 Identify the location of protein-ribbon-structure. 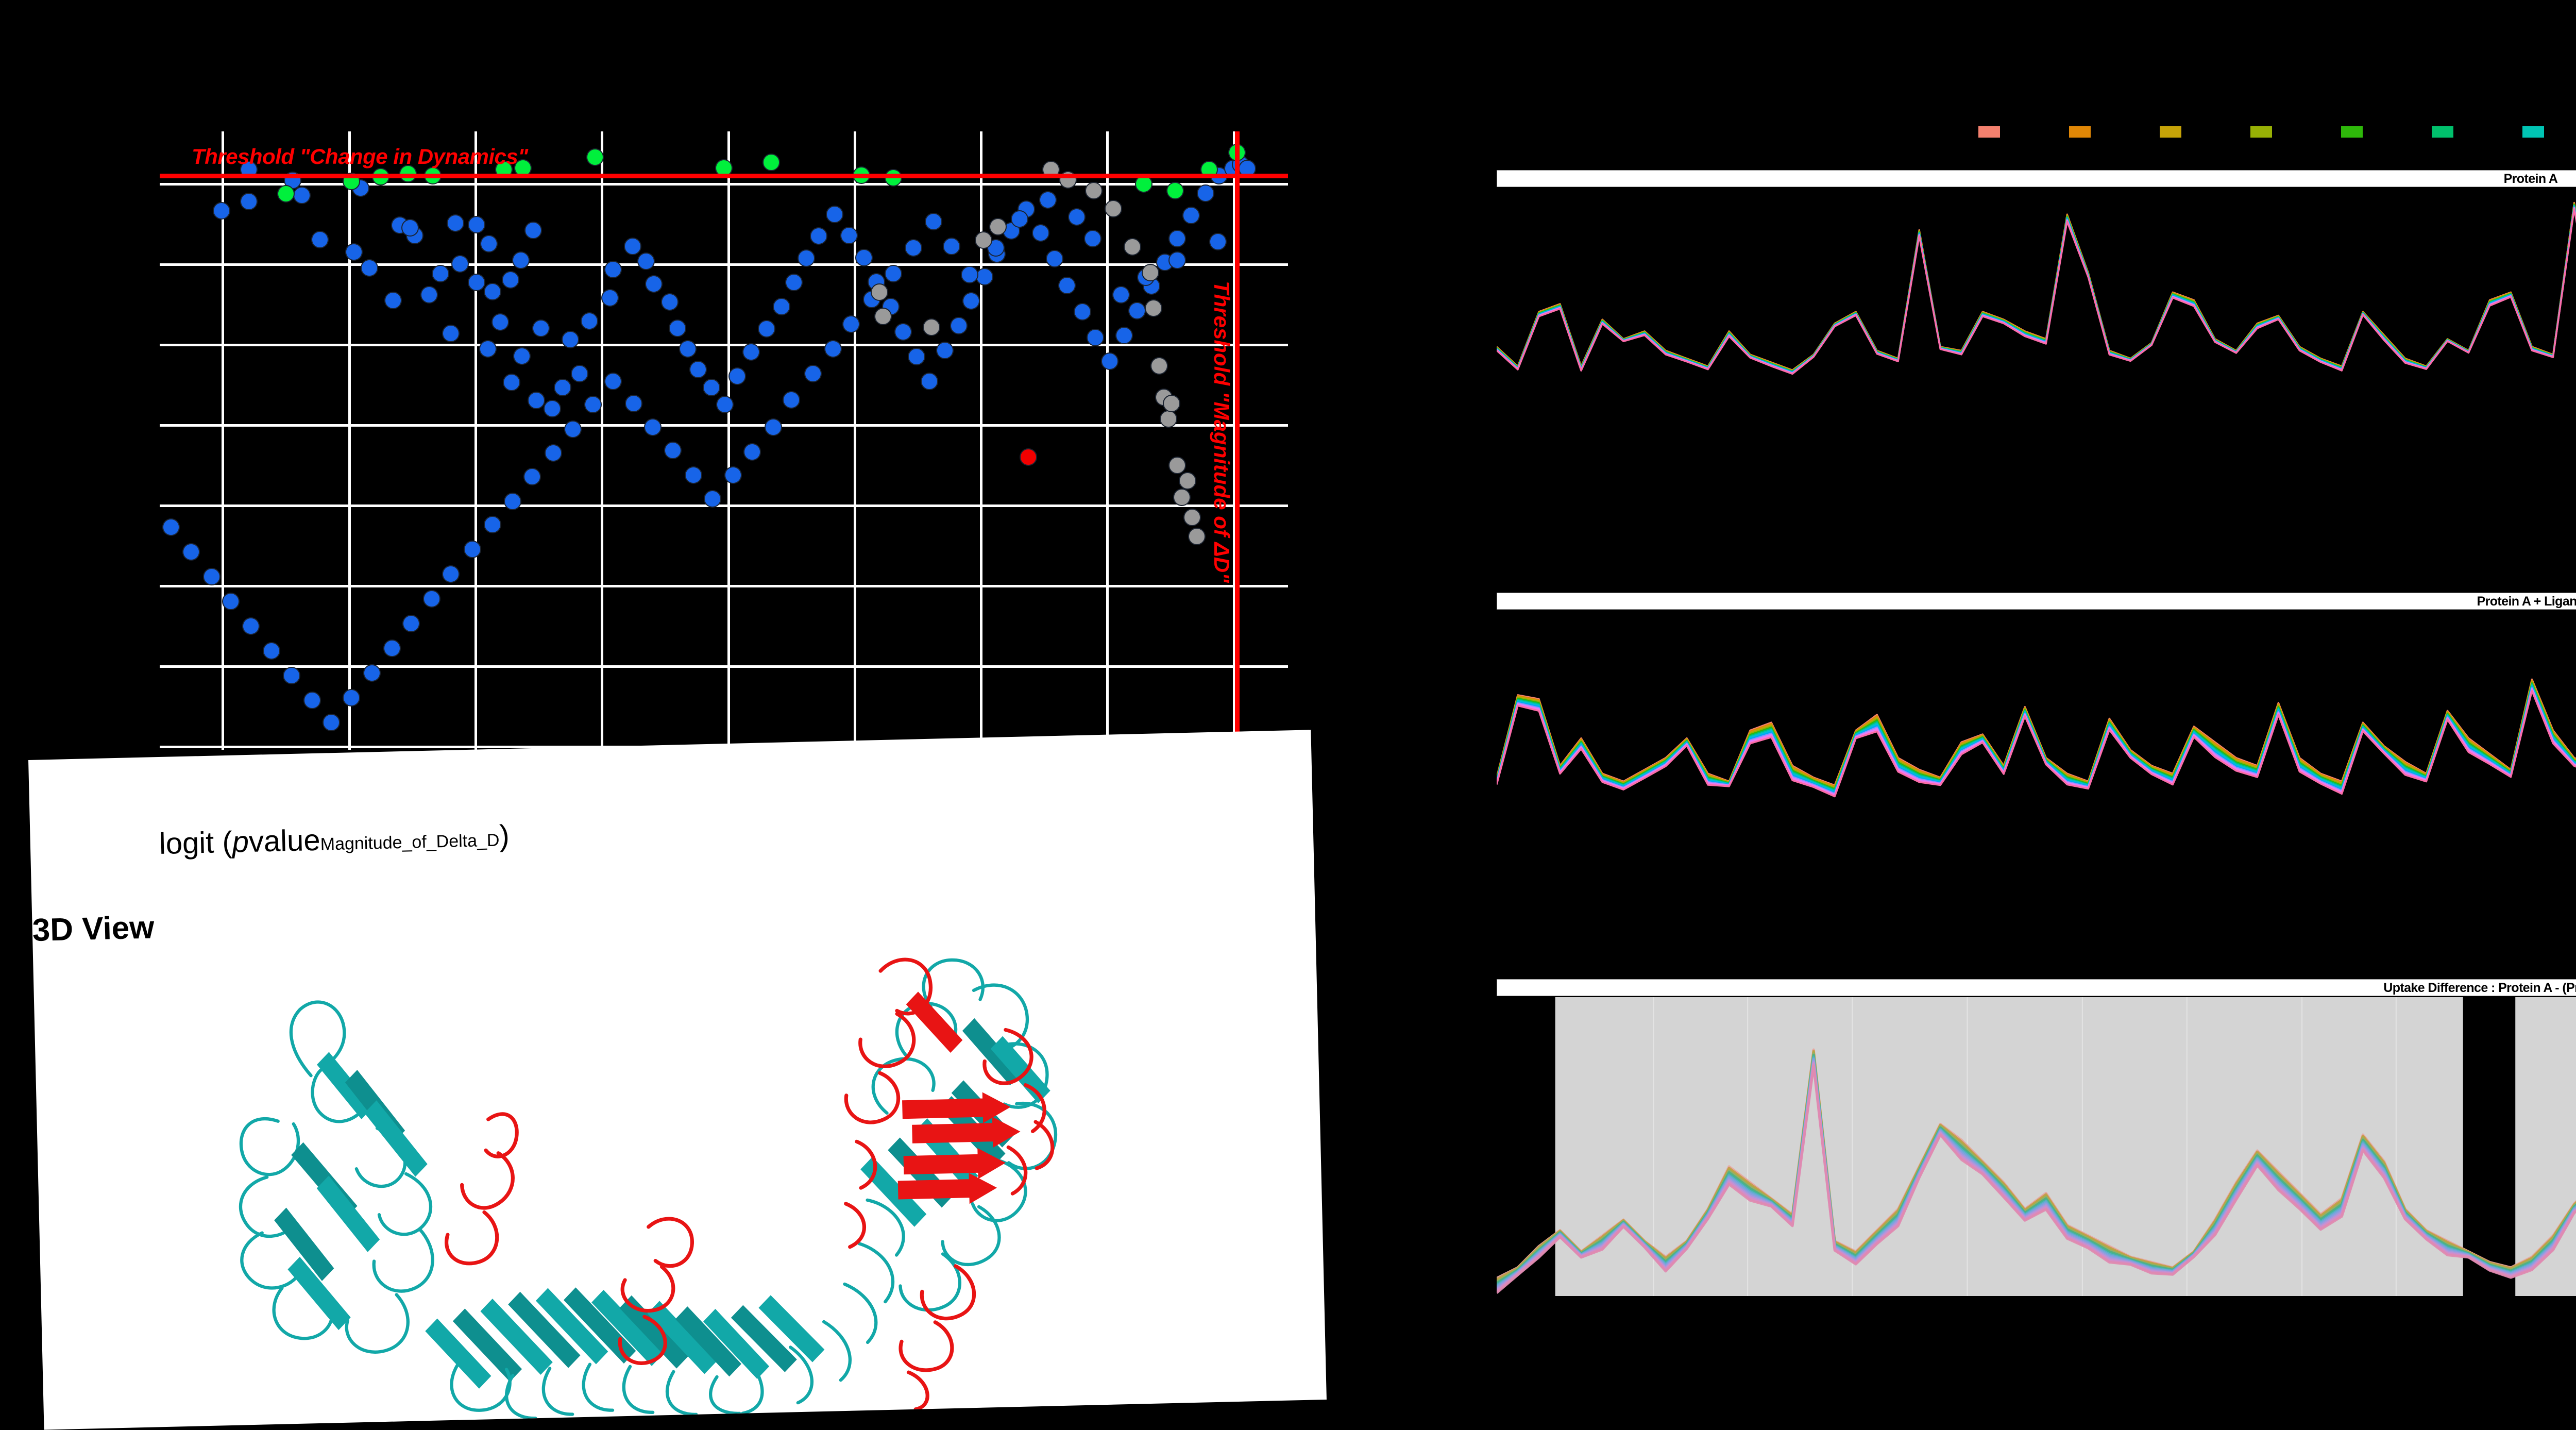
(672, 1182).